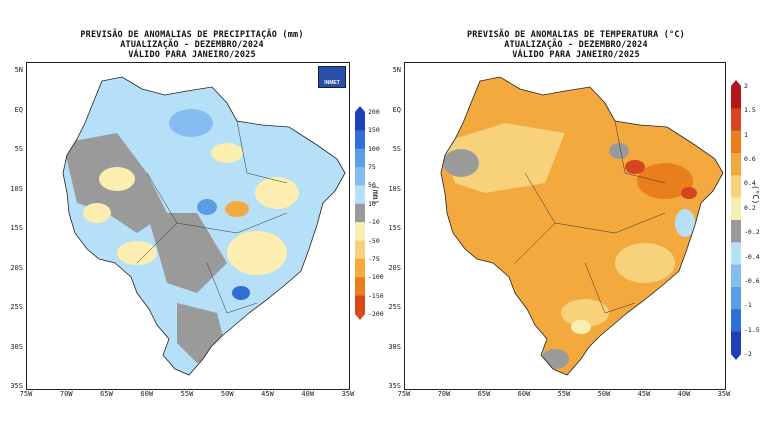 This screenshot has width=768, height=432. What do you see at coordinates (192, 45) in the screenshot?
I see `precip-title-line-2: ATUALIZAÇÃO - DEZEMBRO/2024` at bounding box center [192, 45].